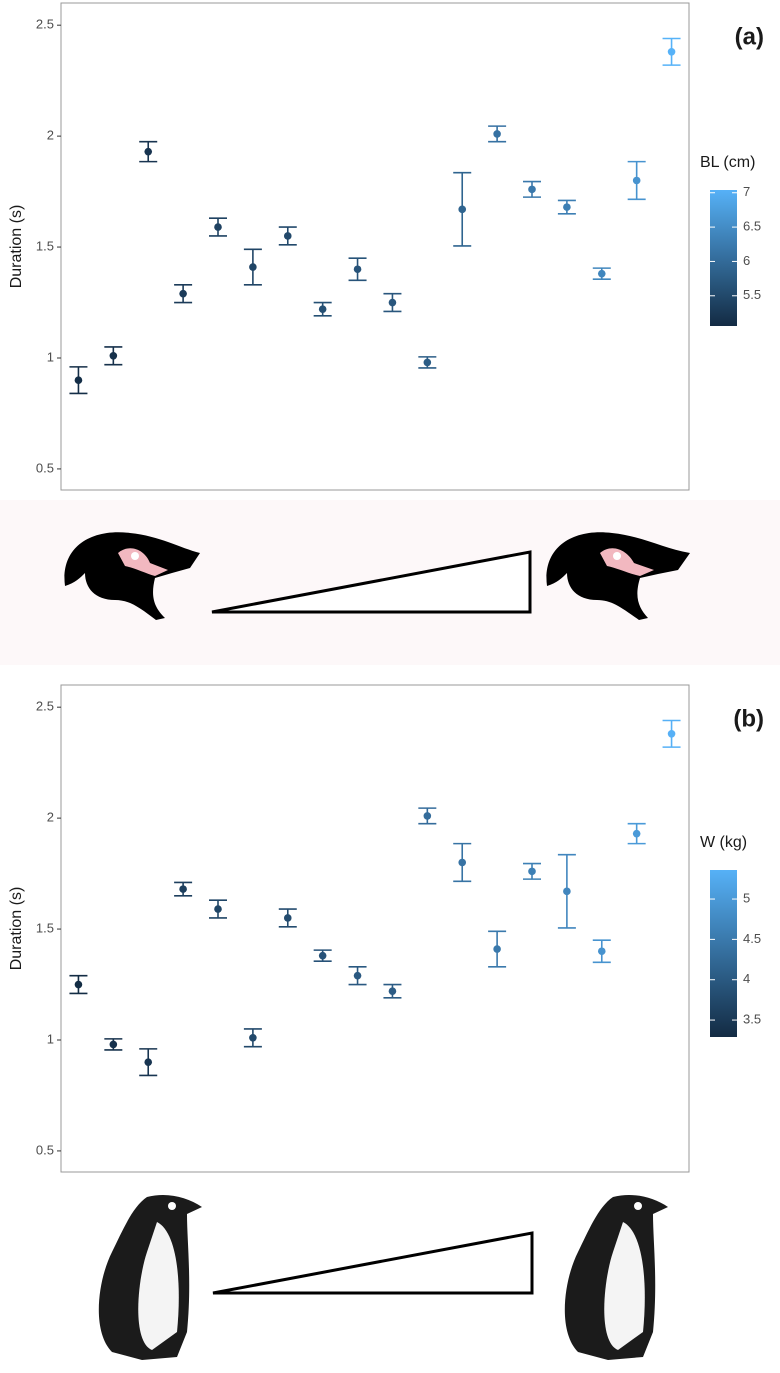 The image size is (780, 1373). Describe the element at coordinates (752, 1018) in the screenshot. I see `colorbar-tick-label: 3.5` at that location.